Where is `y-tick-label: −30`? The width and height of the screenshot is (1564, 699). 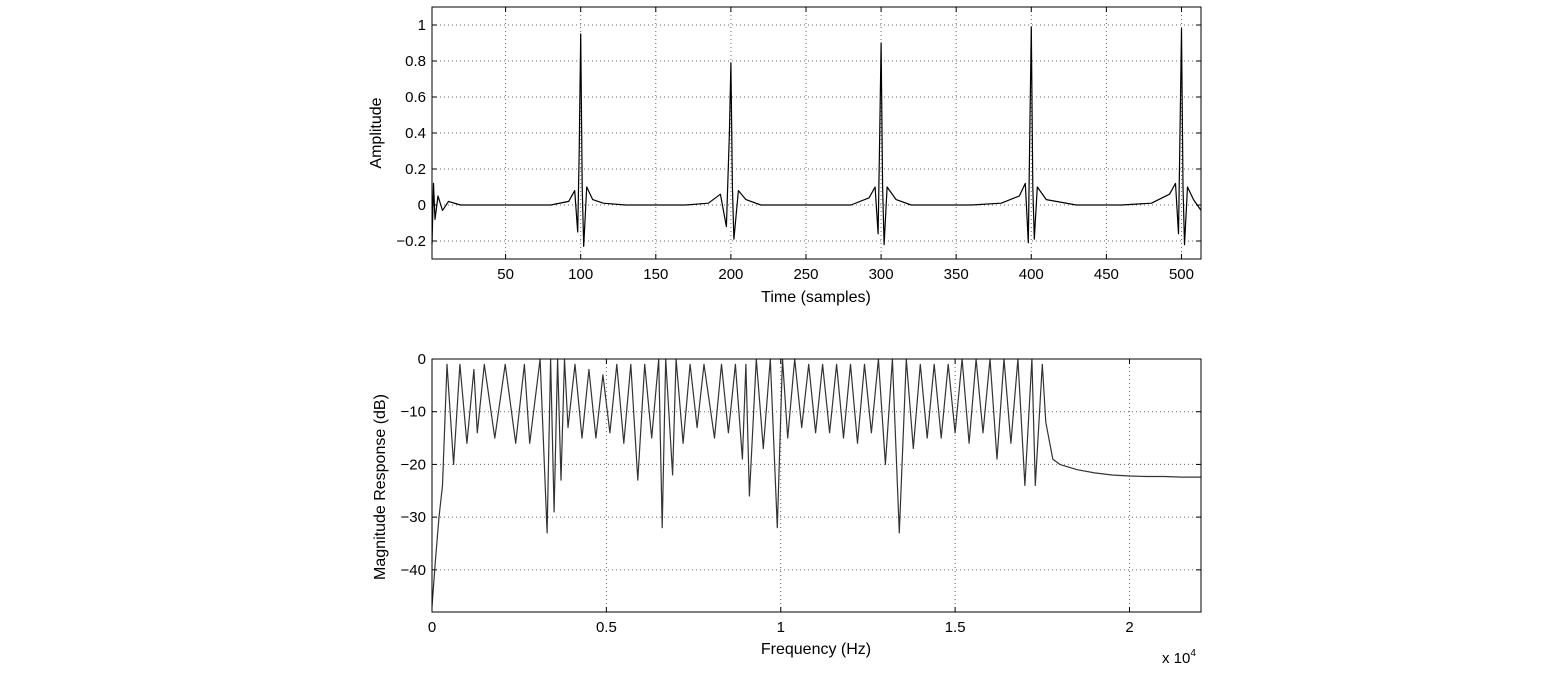
y-tick-label: −30 is located at coordinates (413, 517).